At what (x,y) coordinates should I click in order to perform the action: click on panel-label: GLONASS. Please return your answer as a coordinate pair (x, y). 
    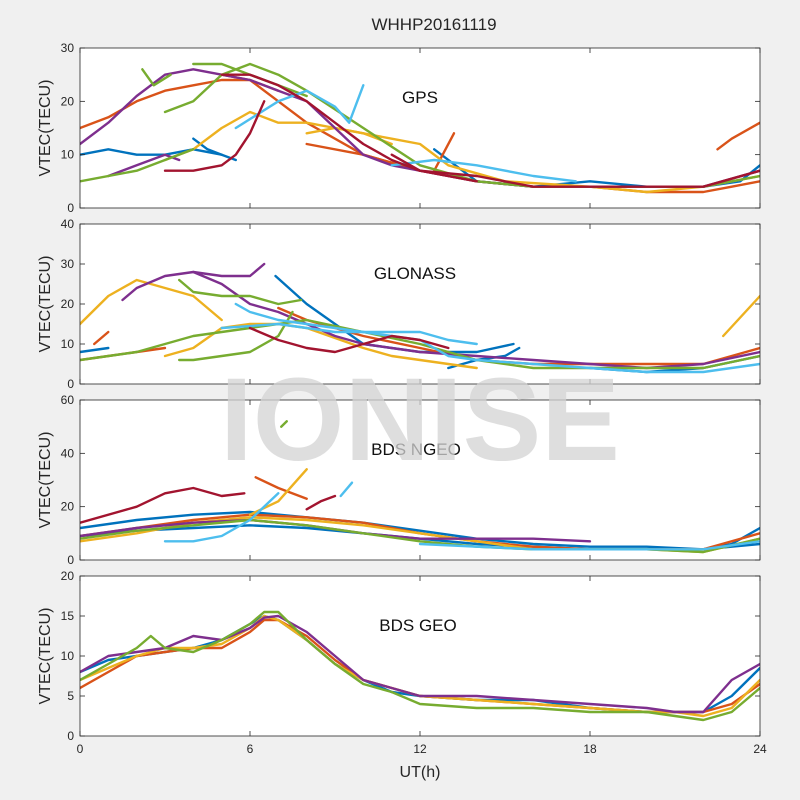
    Looking at the image, I should click on (415, 273).